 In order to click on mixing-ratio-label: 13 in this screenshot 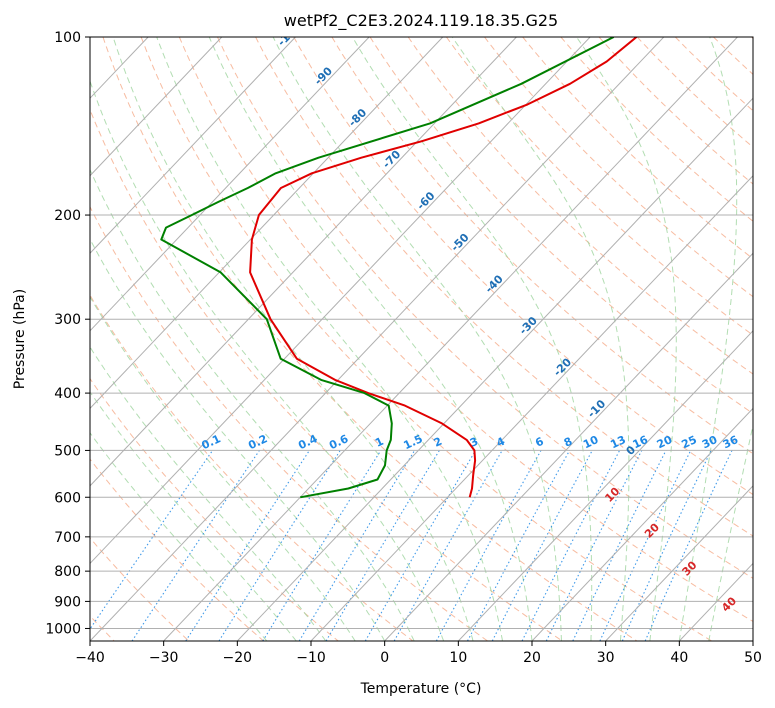, I will do `click(617, 442)`.